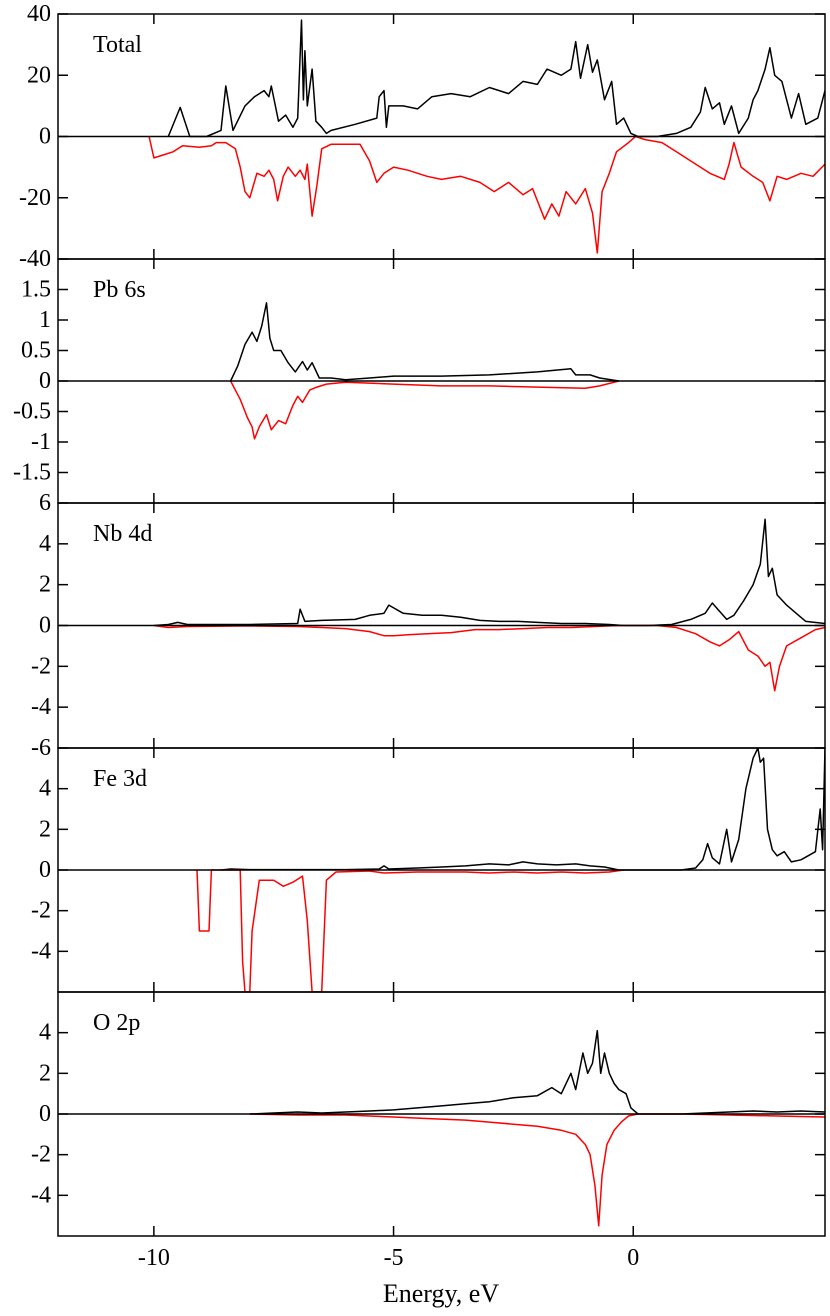  What do you see at coordinates (116, 1023) in the screenshot?
I see `panel-label-o-2p: O 2p` at bounding box center [116, 1023].